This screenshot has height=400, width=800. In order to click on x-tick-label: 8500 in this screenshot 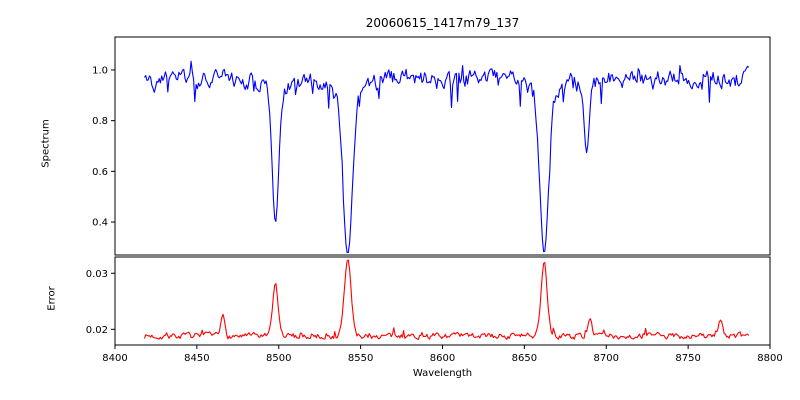, I will do `click(278, 358)`.